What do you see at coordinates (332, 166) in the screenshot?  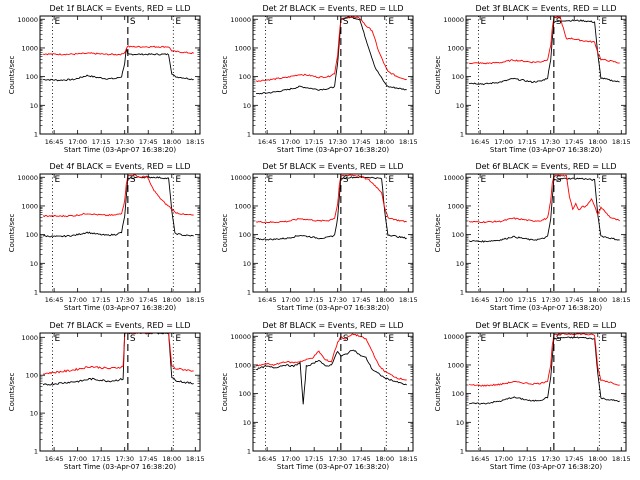 I see `panel-title: Det 5f BLACK = Events, RED = LLD` at bounding box center [332, 166].